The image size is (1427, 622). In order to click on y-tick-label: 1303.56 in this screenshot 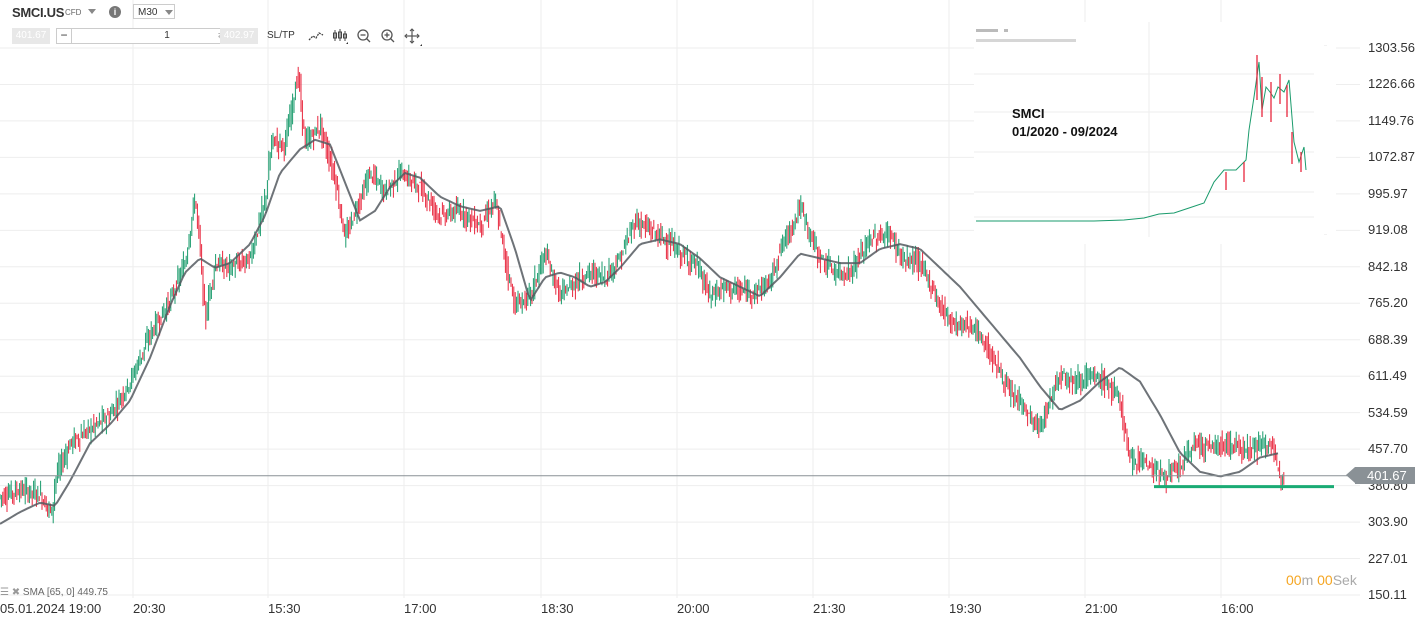, I will do `click(1391, 47)`.